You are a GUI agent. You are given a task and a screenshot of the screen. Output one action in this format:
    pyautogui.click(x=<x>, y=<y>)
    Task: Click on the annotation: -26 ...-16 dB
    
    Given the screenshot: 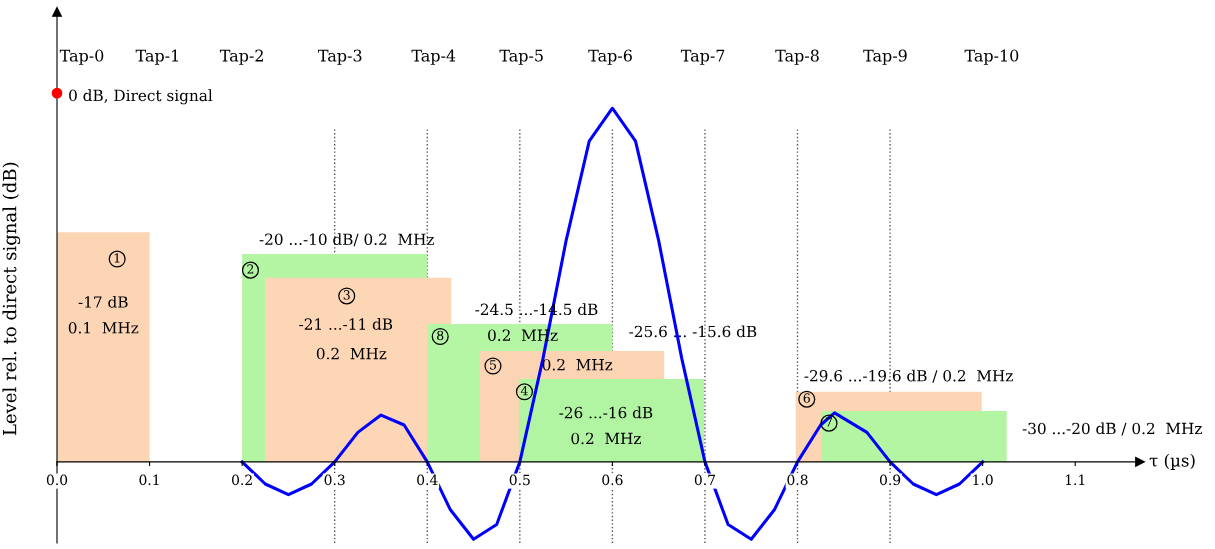 What is the action you would take?
    pyautogui.click(x=606, y=412)
    